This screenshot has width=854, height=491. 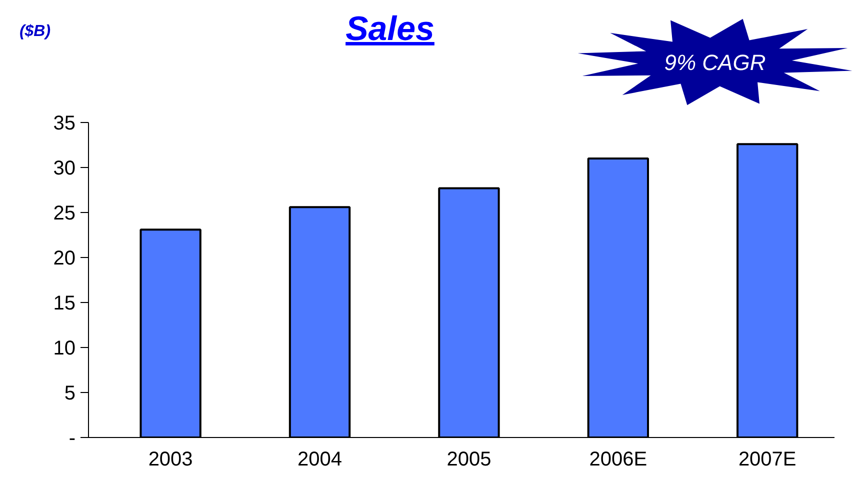 What do you see at coordinates (618, 459) in the screenshot?
I see `x-tick-label: 2006E` at bounding box center [618, 459].